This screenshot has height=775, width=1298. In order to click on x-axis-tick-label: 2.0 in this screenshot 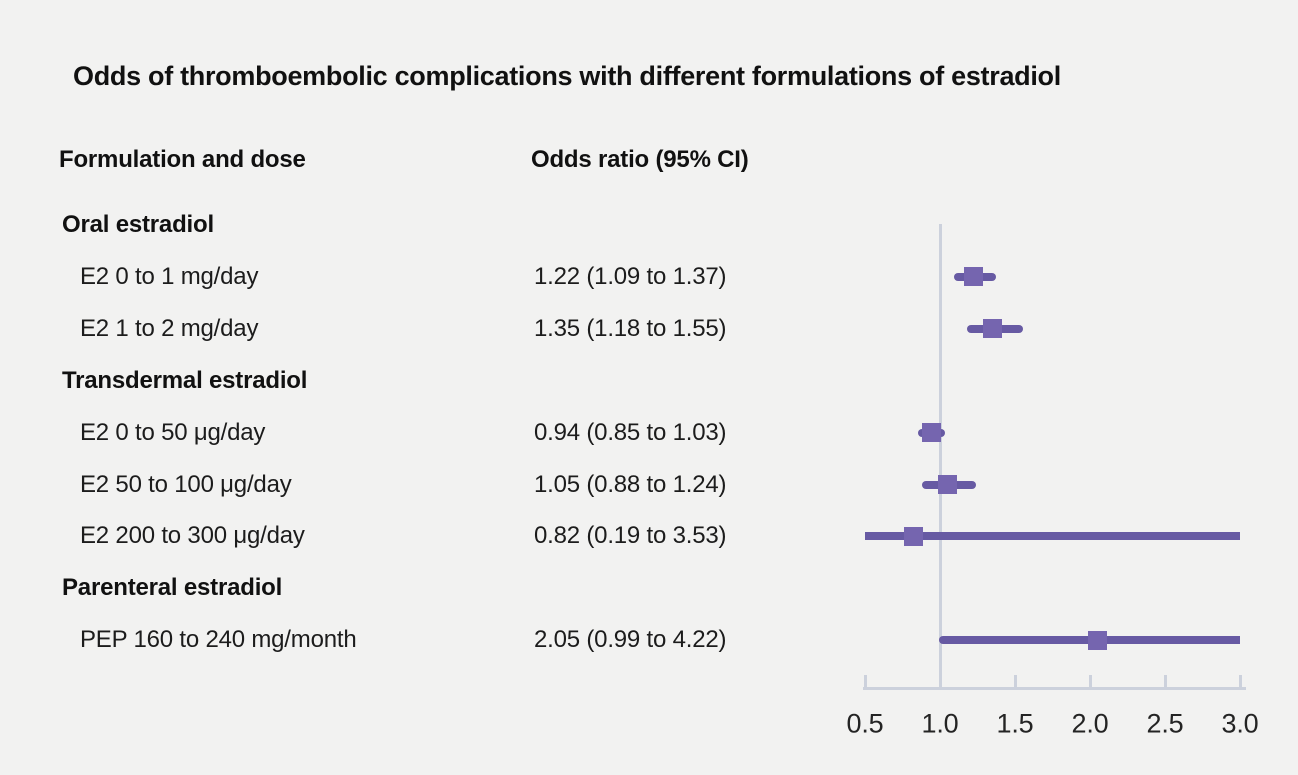, I will do `click(1090, 723)`.